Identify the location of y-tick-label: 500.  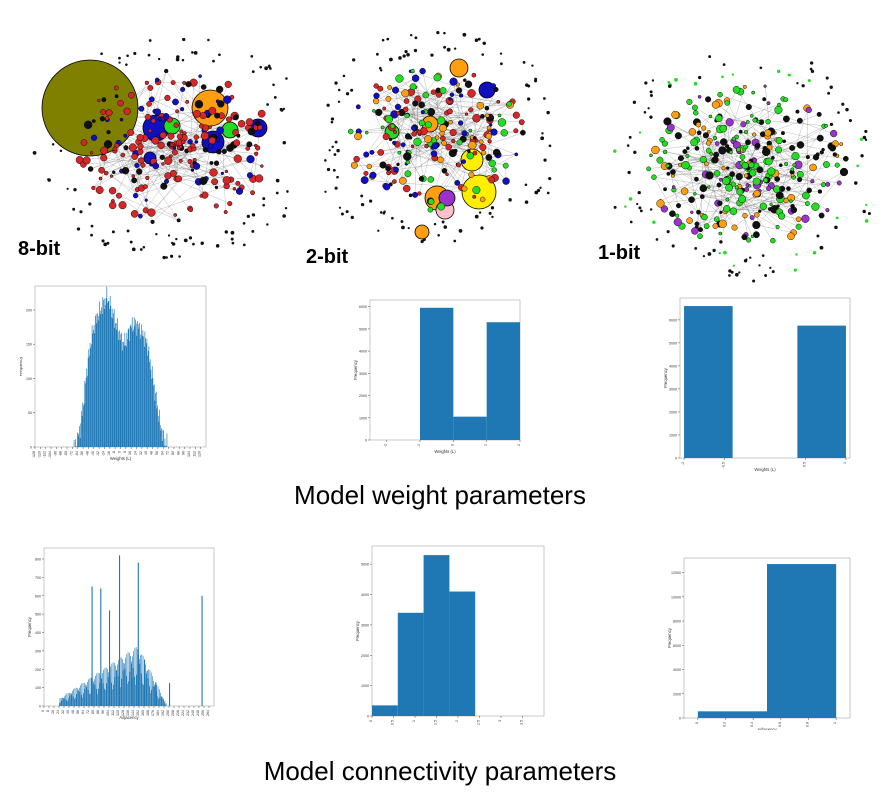
(38, 615).